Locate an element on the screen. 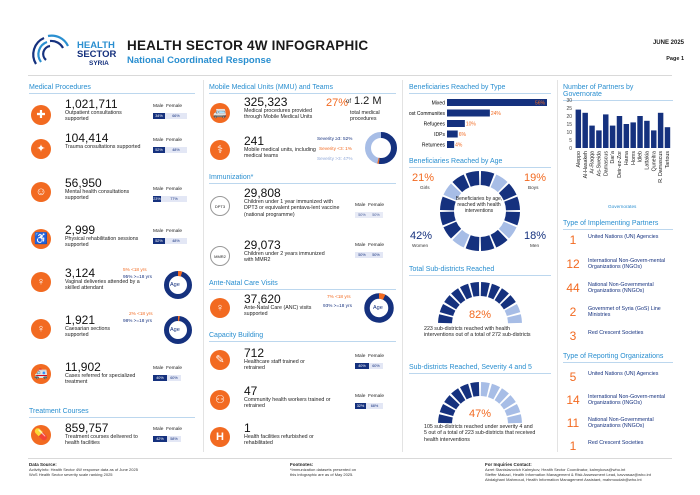 The height and width of the screenshot is (495, 700). training-icon: ✎ is located at coordinates (220, 360).